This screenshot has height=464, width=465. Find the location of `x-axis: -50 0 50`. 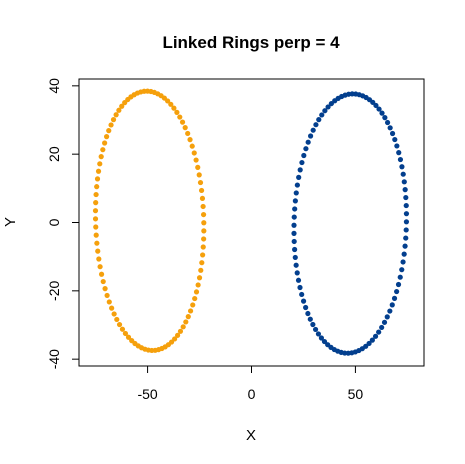

x-axis: -50 0 50 is located at coordinates (250, 383).